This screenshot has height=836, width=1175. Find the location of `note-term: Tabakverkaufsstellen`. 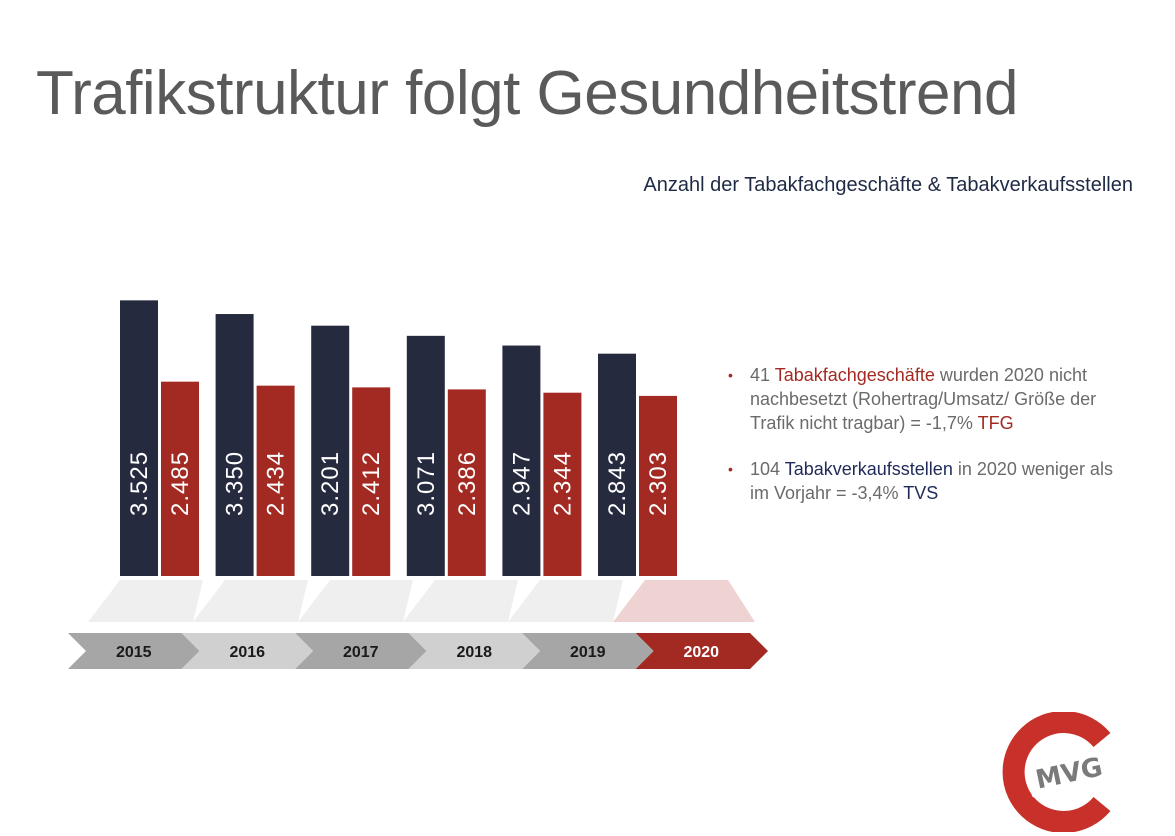

note-term: Tabakverkaufsstellen is located at coordinates (868, 469).